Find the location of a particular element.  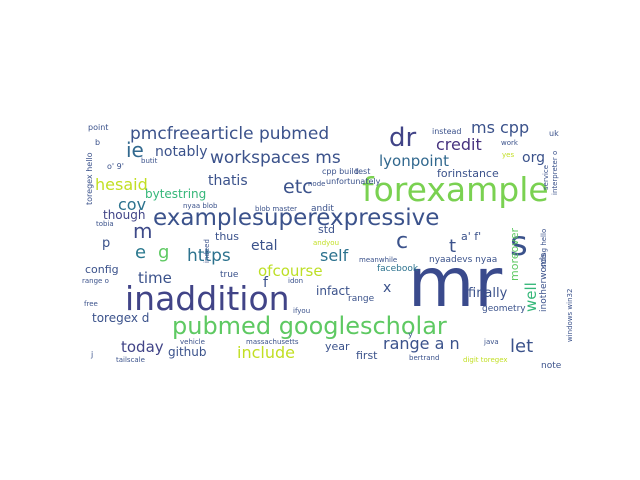

word-instead: instead is located at coordinates (447, 131).